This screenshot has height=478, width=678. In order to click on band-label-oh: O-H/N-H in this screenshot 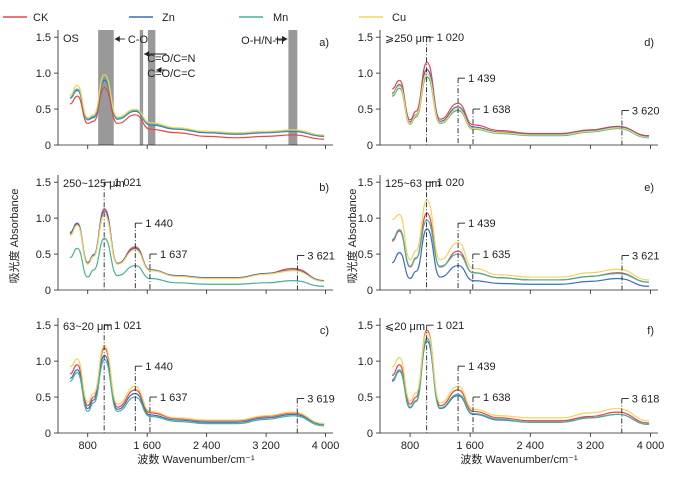, I will do `click(262, 41)`.